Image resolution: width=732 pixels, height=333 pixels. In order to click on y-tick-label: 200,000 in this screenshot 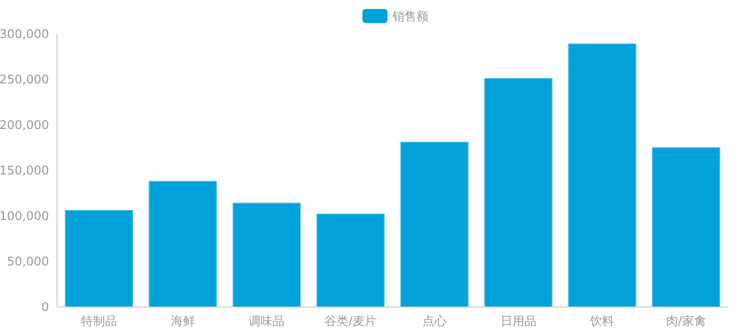, I will do `click(24, 125)`.